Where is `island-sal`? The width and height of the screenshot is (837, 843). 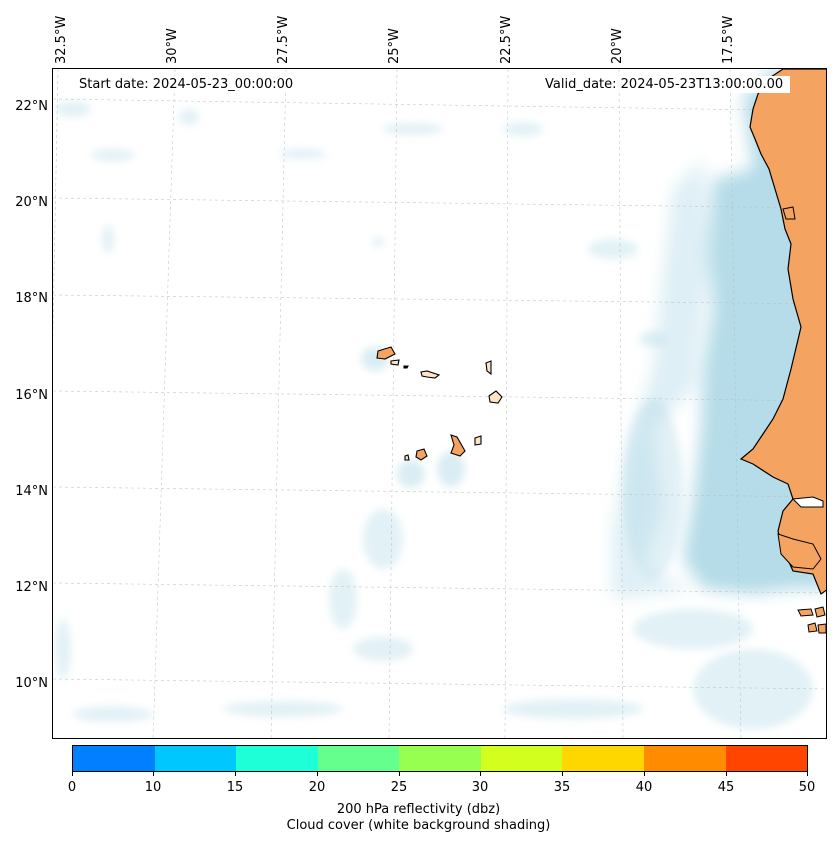 island-sal is located at coordinates (488, 368).